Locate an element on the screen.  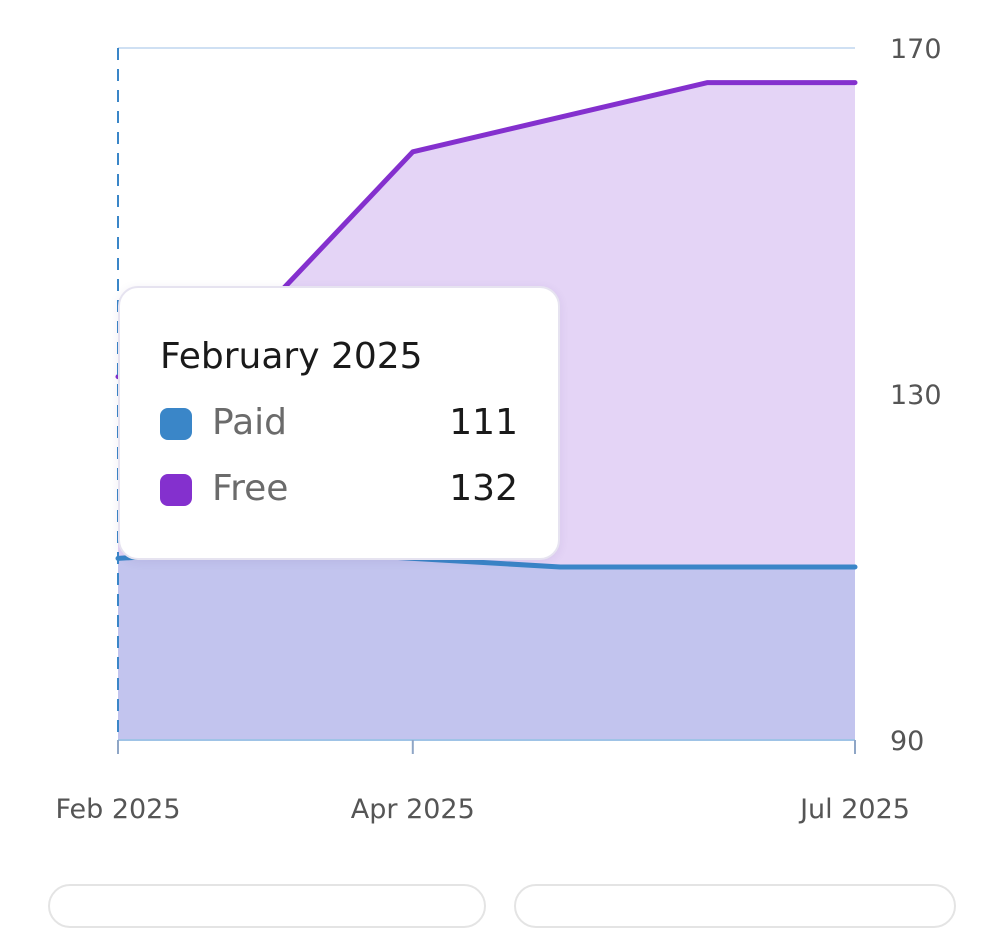
chart-tooltip: February 2025 Paid 111 Free 132 is located at coordinates (339, 423).